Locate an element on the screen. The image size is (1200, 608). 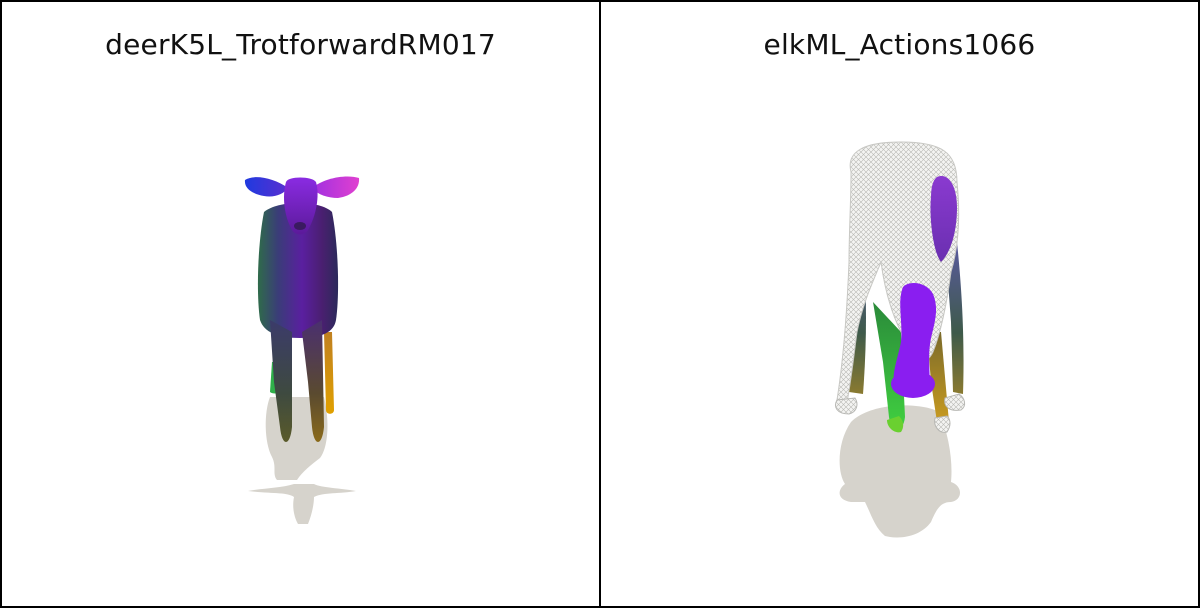
elk-mesh-render is located at coordinates (900, 339).